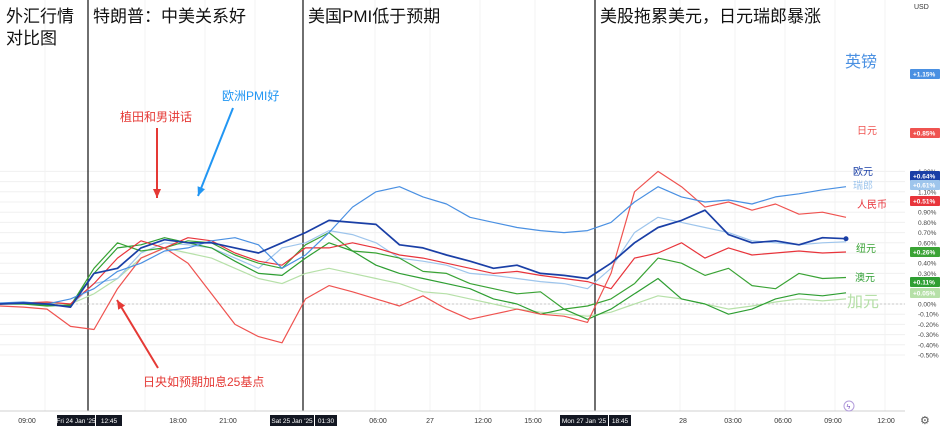 Image resolution: width=940 pixels, height=428 pixels. I want to click on value-badge-text-6: +0.11%, so click(924, 283).